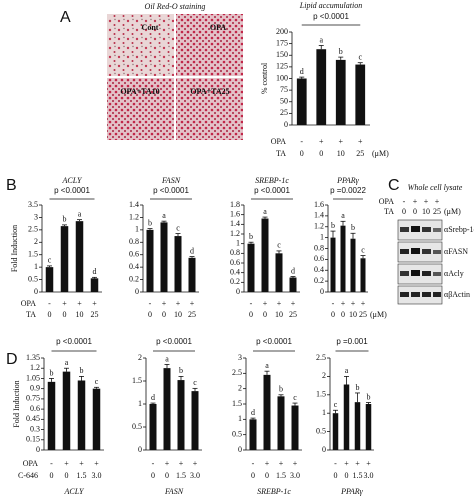 The image size is (474, 499). Describe the element at coordinates (134, 266) in the screenshot. I see `y-tick-label: 0.4` at that location.